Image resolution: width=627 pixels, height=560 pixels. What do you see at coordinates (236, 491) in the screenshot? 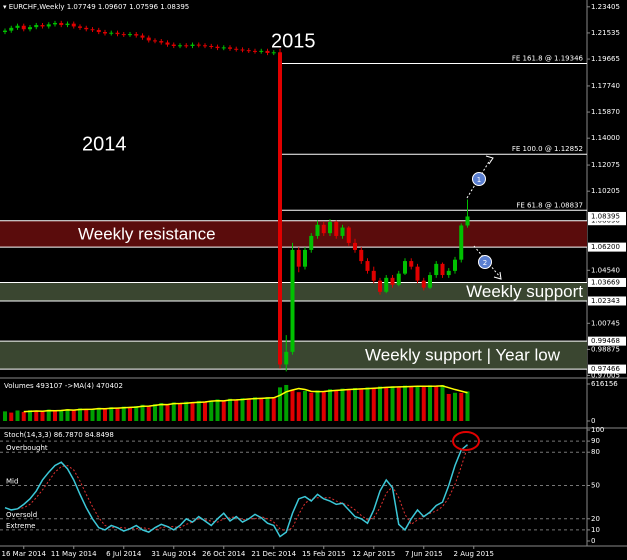
I see `stoch-k-line` at bounding box center [236, 491].